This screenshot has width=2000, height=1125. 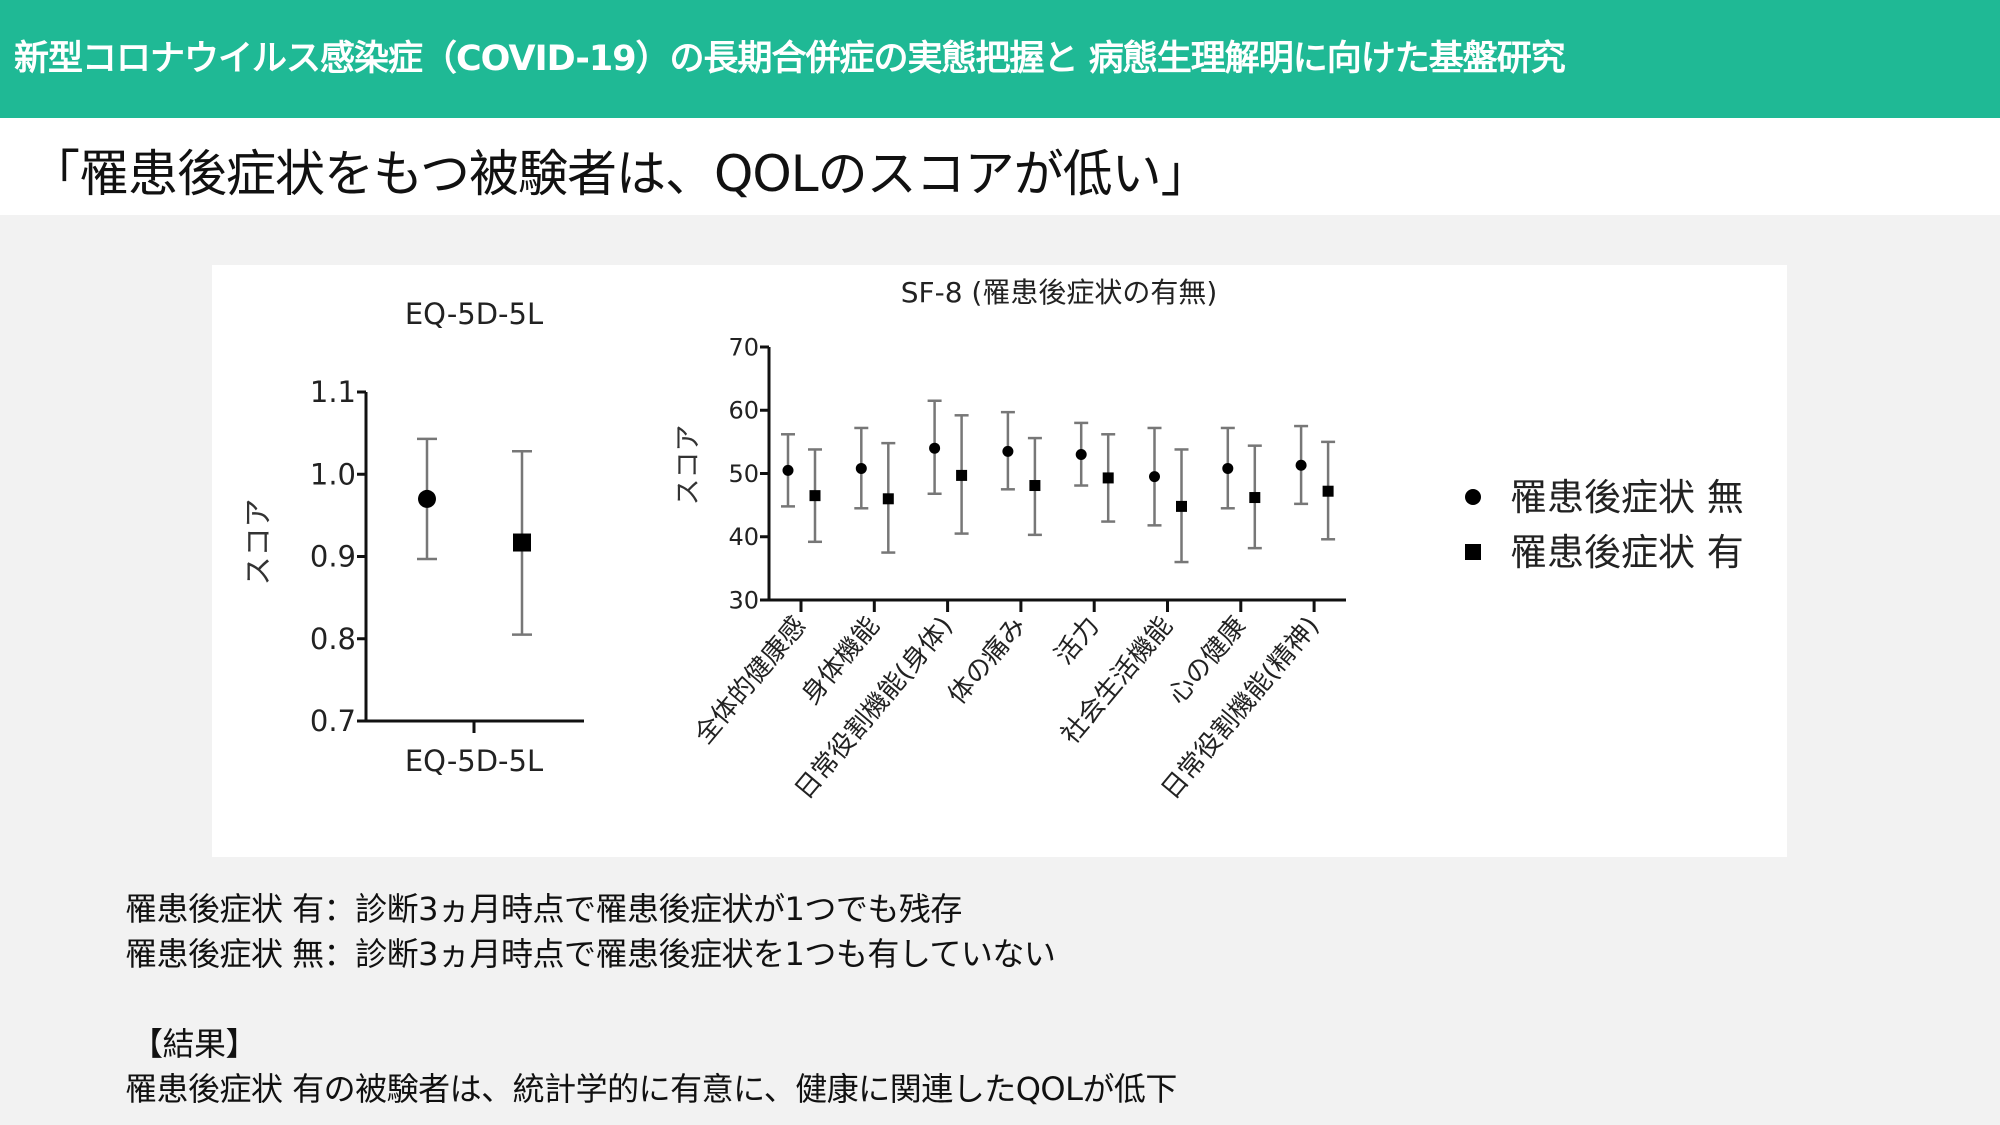 I want to click on x-category-label: 全体的健康感, so click(x=750, y=680).